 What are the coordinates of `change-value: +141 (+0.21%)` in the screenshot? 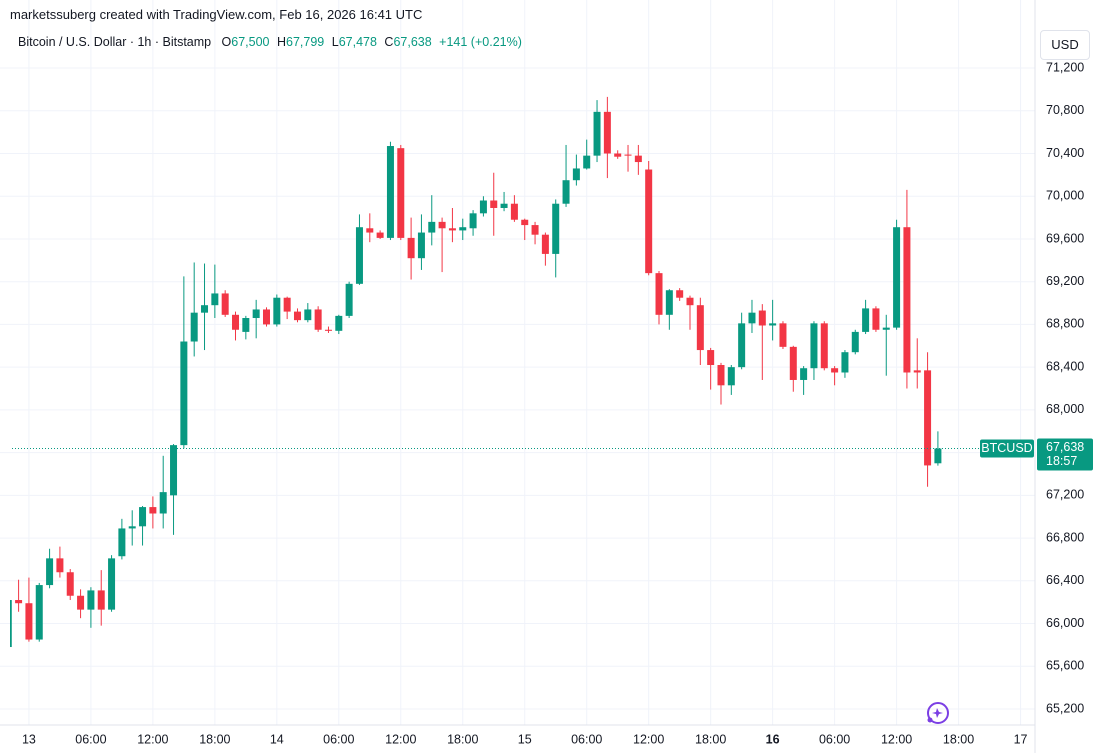 It's located at (480, 42).